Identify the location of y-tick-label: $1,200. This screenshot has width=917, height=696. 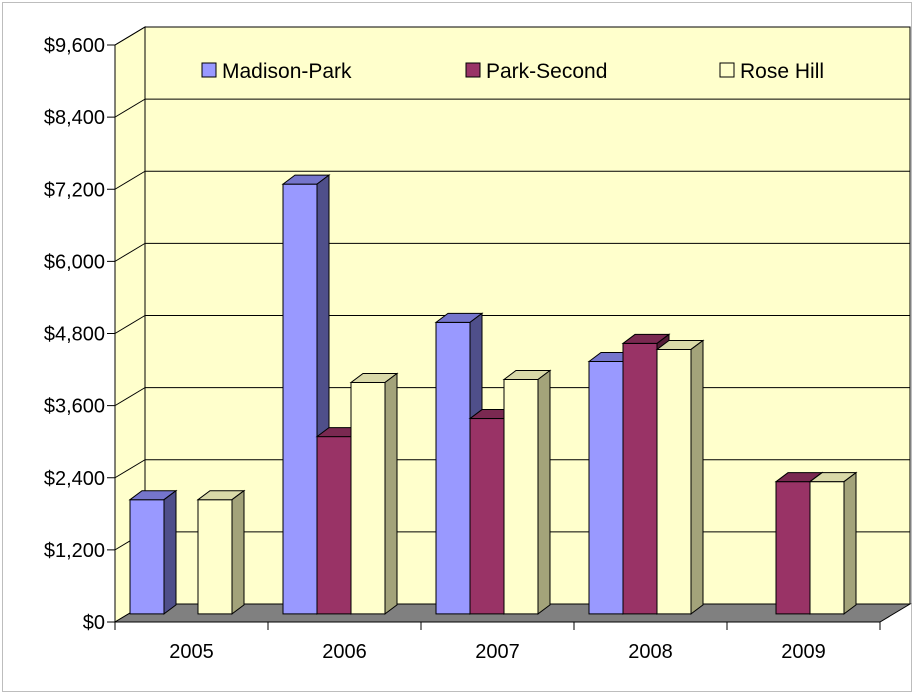
(74, 551).